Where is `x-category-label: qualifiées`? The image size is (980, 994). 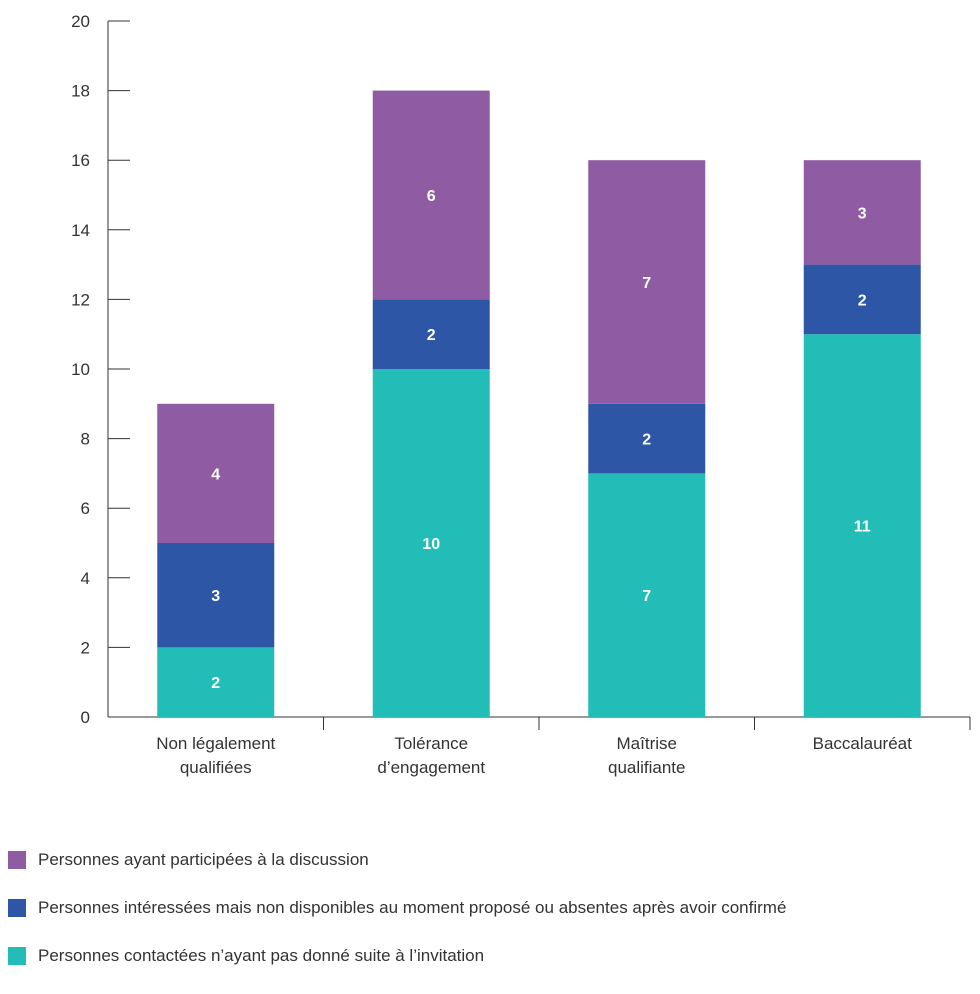 x-category-label: qualifiées is located at coordinates (216, 767).